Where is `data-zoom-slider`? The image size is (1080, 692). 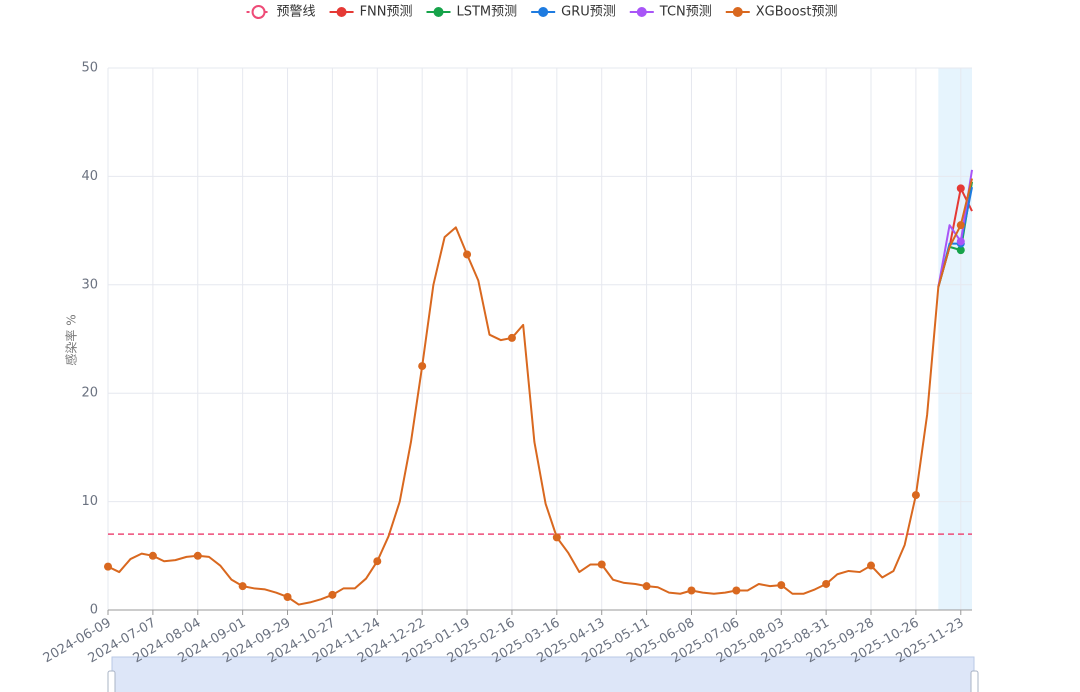 data-zoom-slider is located at coordinates (543, 674).